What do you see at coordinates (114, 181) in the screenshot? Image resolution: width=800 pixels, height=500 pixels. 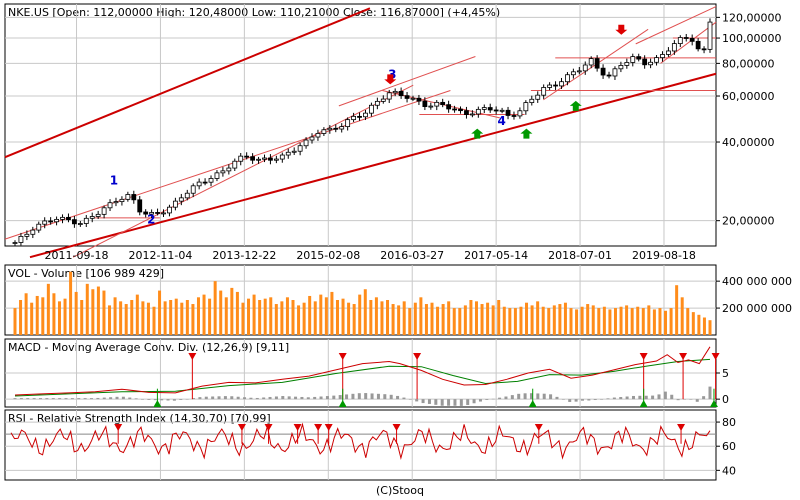 I see `wave-label: 1` at bounding box center [114, 181].